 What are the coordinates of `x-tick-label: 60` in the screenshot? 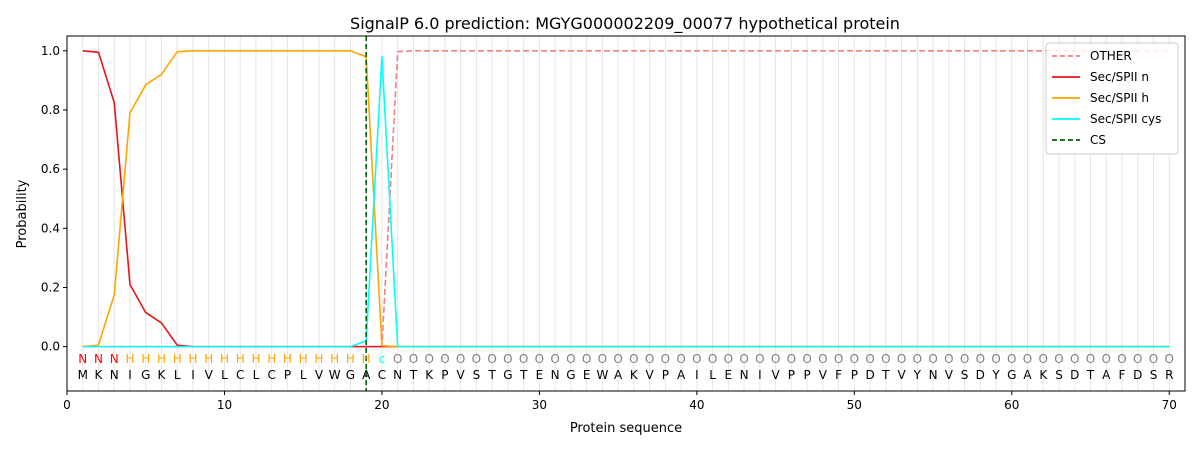 It's located at (1011, 405).